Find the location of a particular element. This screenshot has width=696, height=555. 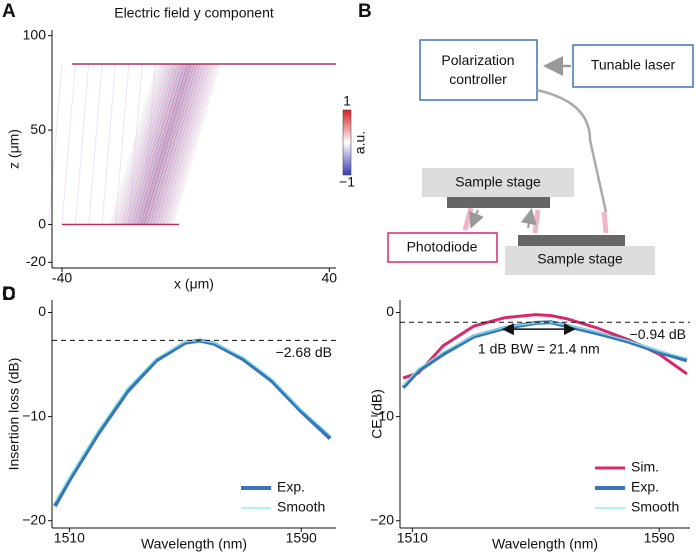

colorbar-tick-label: −1 is located at coordinates (347, 182).